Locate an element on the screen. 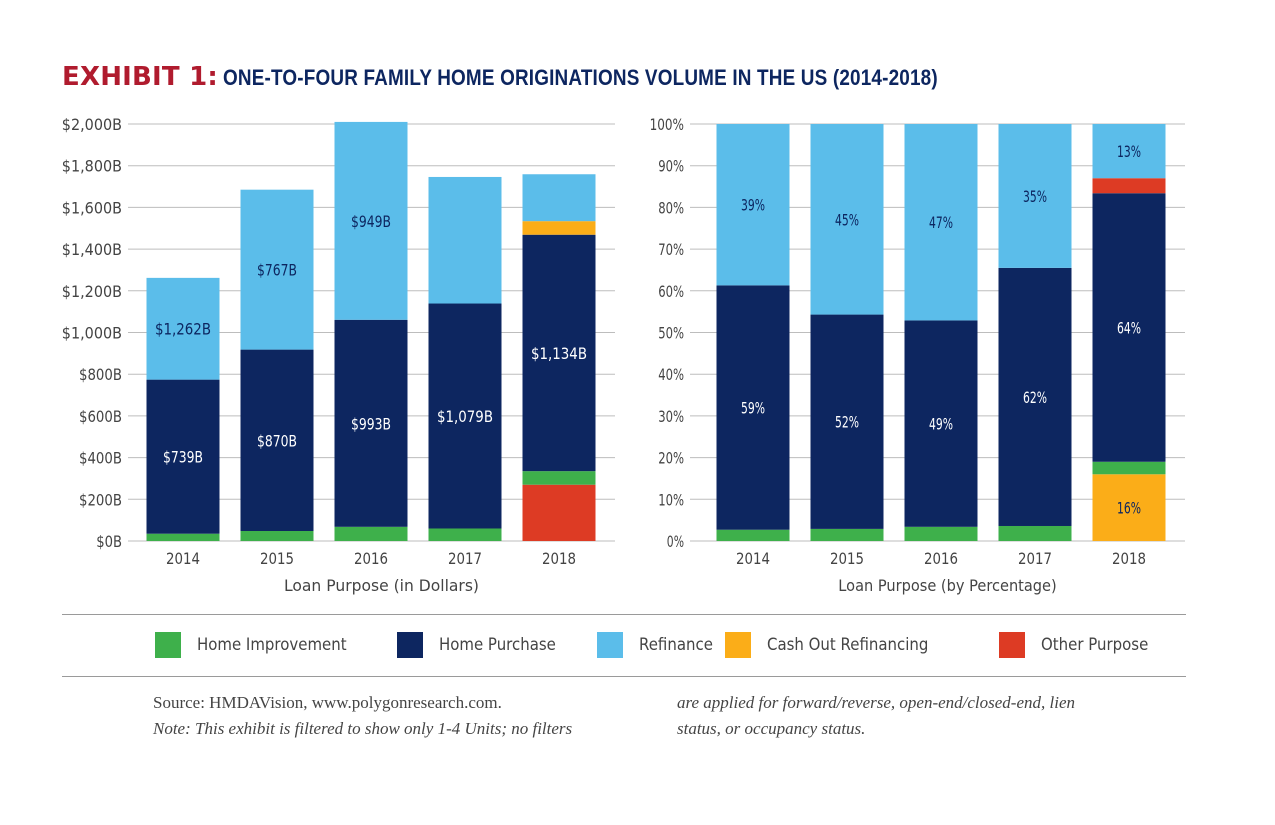  data-label: $1,262B is located at coordinates (183, 329).